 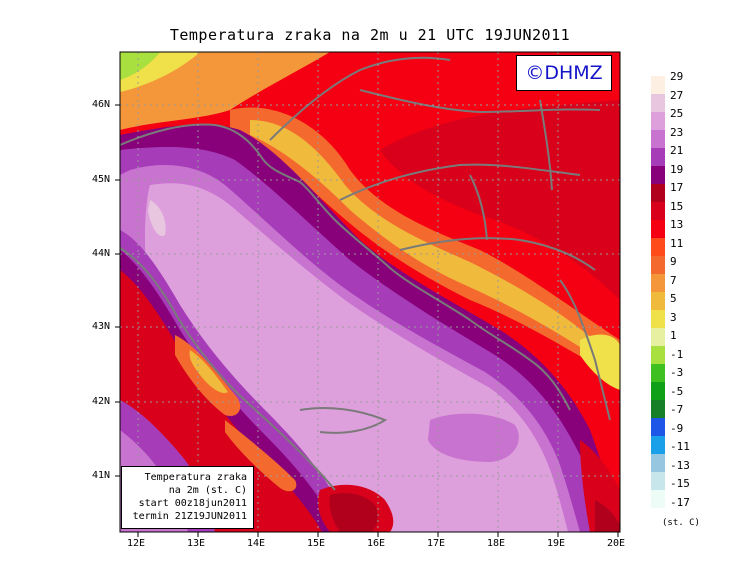 What do you see at coordinates (677, 243) in the screenshot?
I see `legend-label: 11` at bounding box center [677, 243].